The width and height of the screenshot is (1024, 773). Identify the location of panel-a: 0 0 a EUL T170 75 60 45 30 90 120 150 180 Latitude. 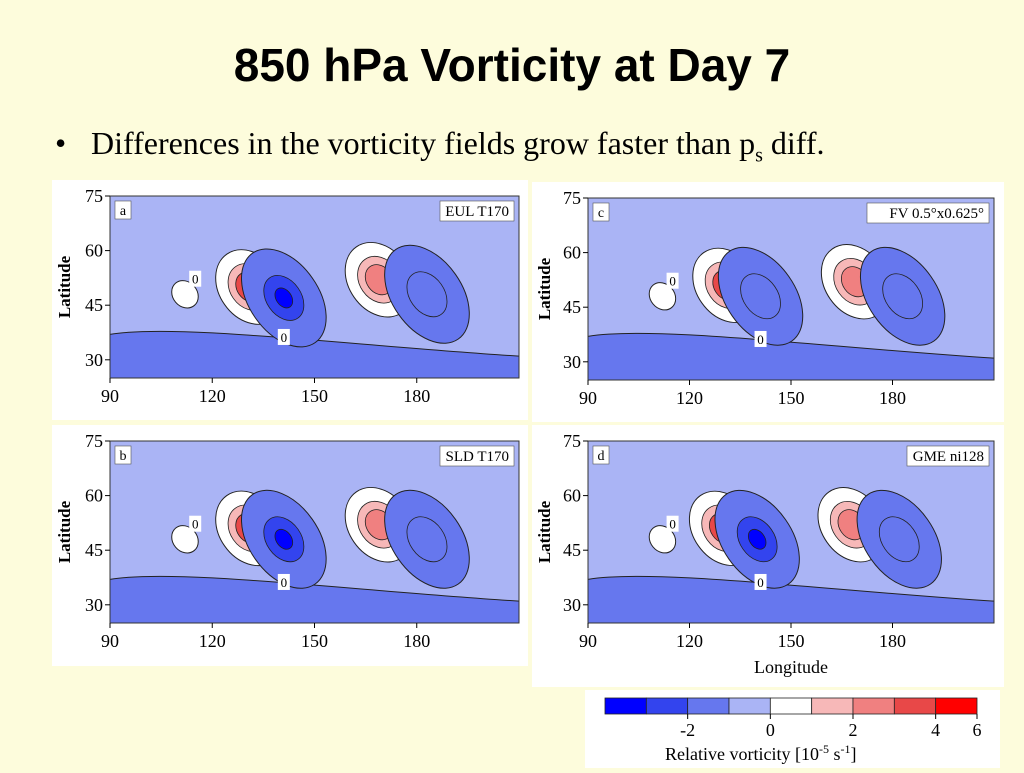
(290, 300).